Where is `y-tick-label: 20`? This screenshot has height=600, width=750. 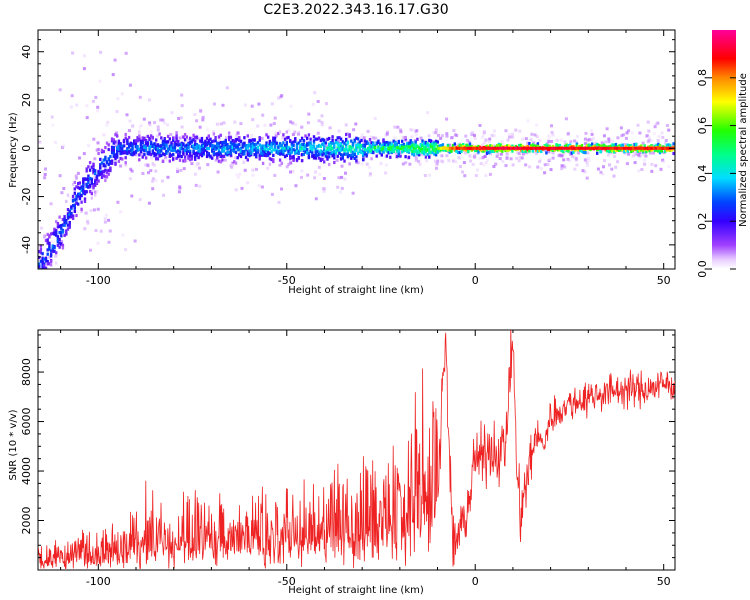 y-tick-label: 20 is located at coordinates (26, 100).